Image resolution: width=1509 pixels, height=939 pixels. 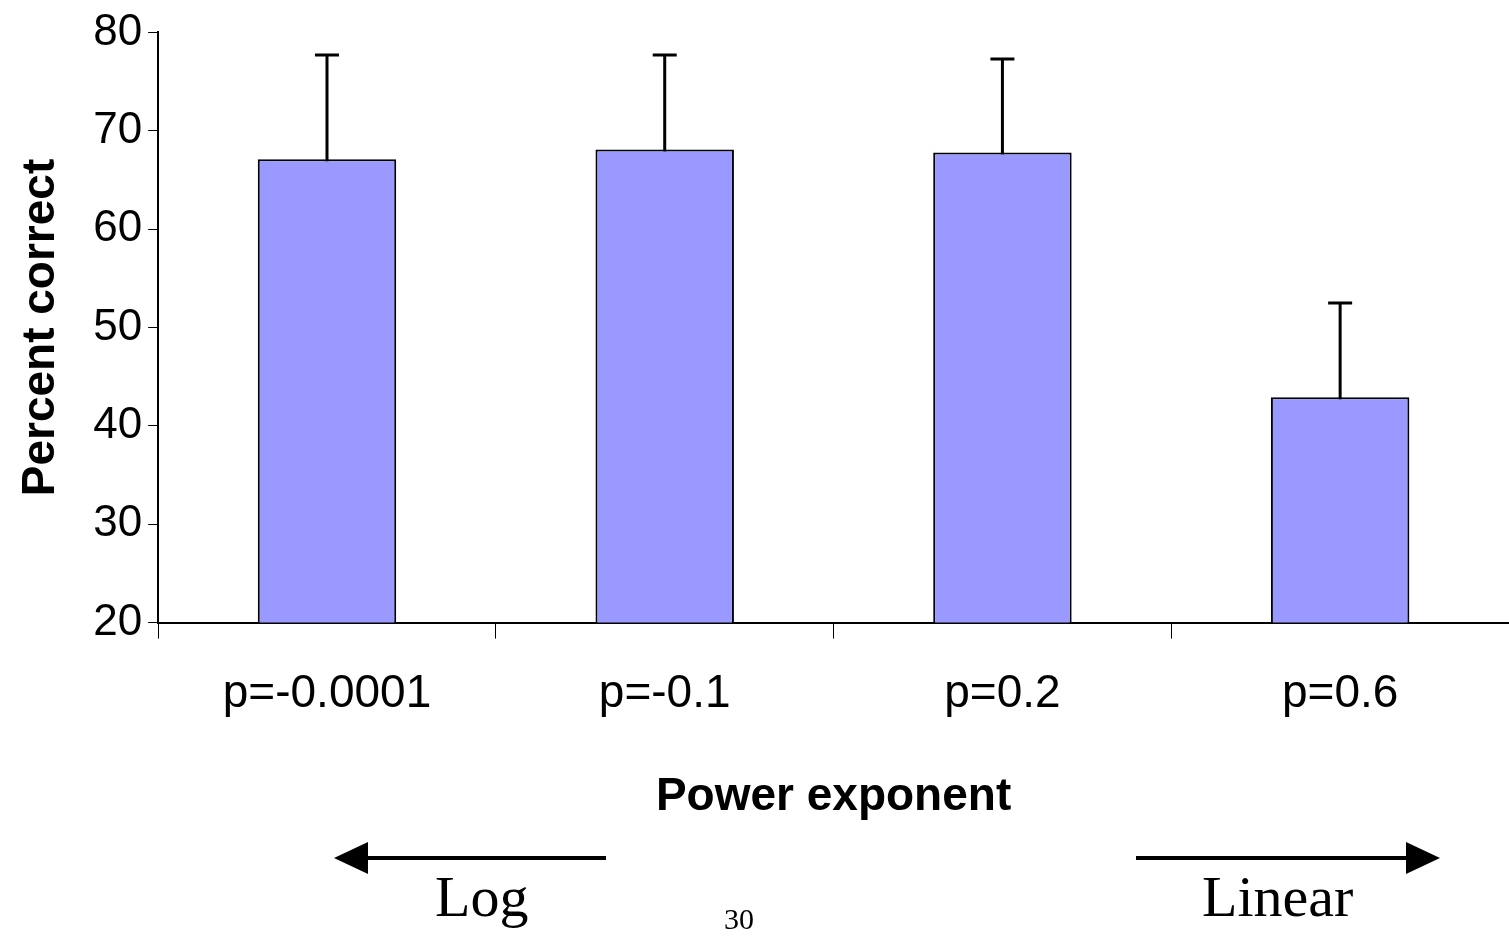 What do you see at coordinates (118, 619) in the screenshot?
I see `y-tick-label: 20` at bounding box center [118, 619].